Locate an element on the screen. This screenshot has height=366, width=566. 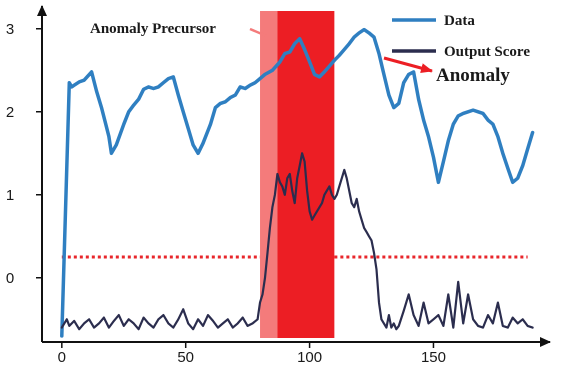
y-tick-label: 1 is located at coordinates (10, 195).